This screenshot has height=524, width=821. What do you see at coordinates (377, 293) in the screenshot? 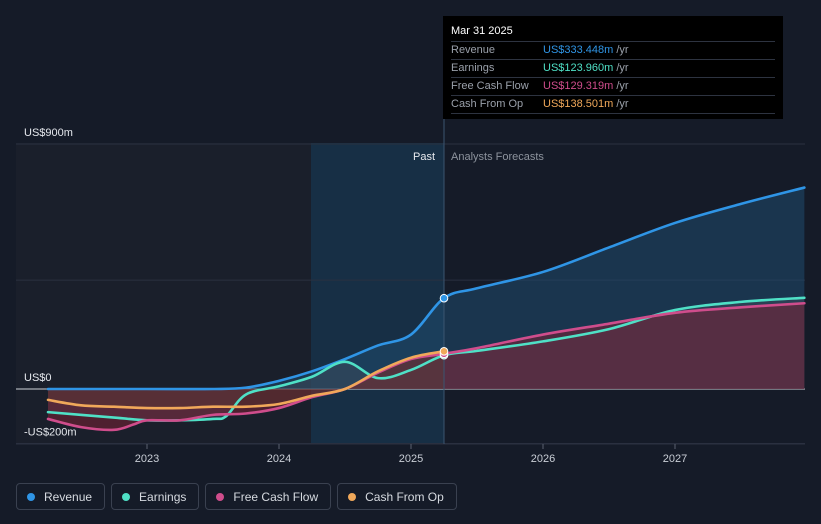
I see `past-shade-highlight` at bounding box center [377, 293].